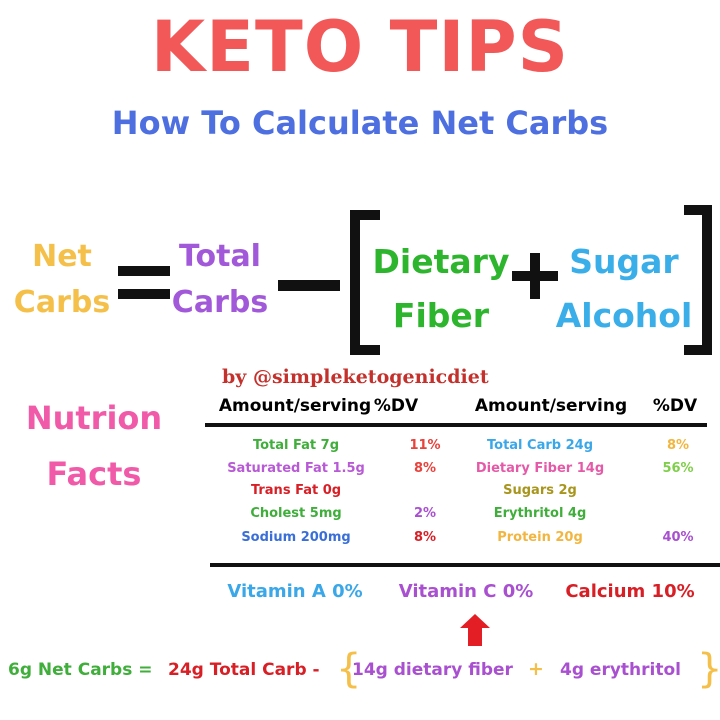 This screenshot has height=720, width=720. What do you see at coordinates (296, 513) in the screenshot?
I see `row-name: Cholest 5mg` at bounding box center [296, 513].